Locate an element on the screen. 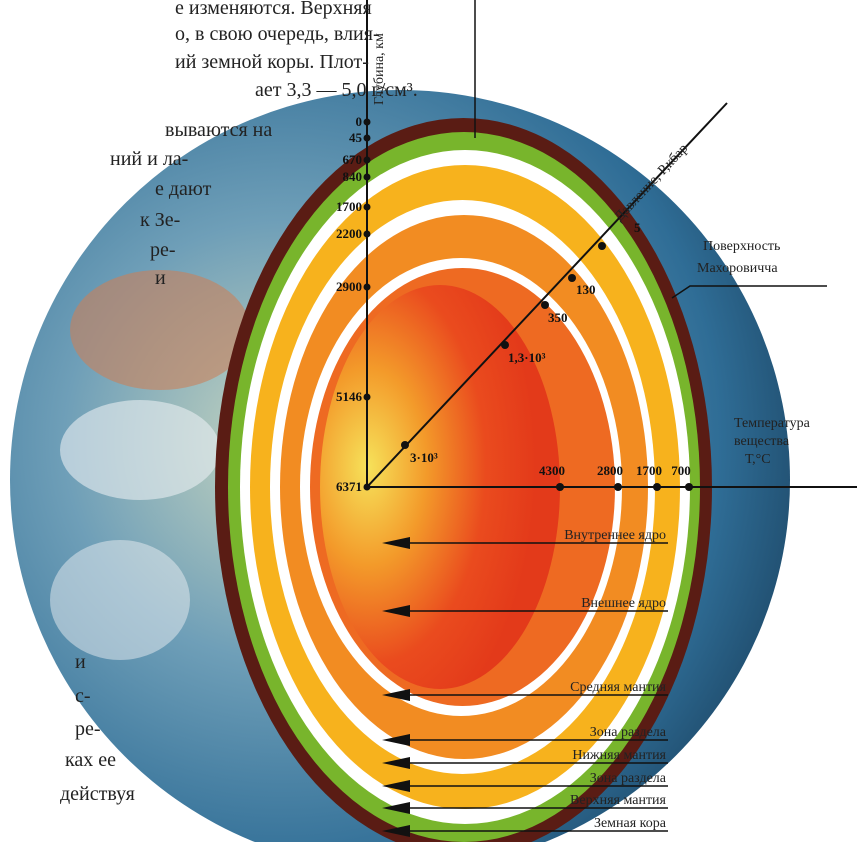  axis-title: Глубина, км is located at coordinates (379, 69).